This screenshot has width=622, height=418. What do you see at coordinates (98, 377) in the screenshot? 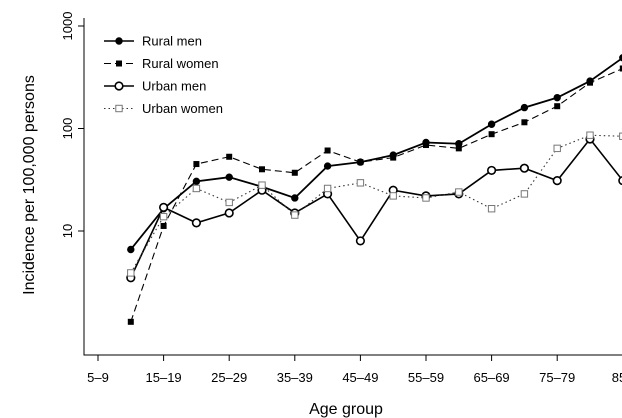
I see `x-tick-label: 5–9` at bounding box center [98, 377].